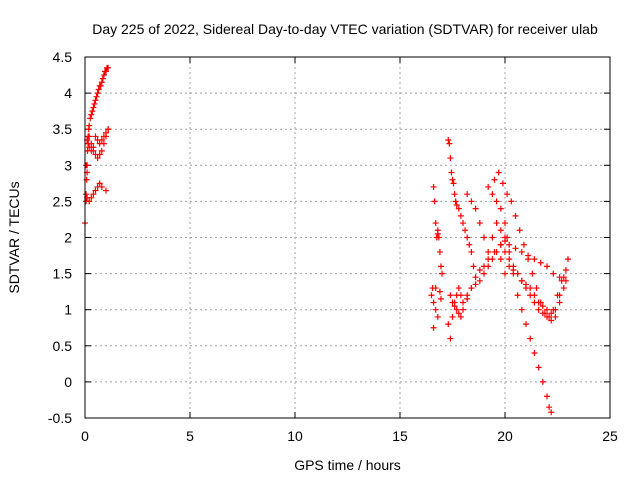 The image size is (640, 480). I want to click on x-tick-label: 10, so click(295, 436).